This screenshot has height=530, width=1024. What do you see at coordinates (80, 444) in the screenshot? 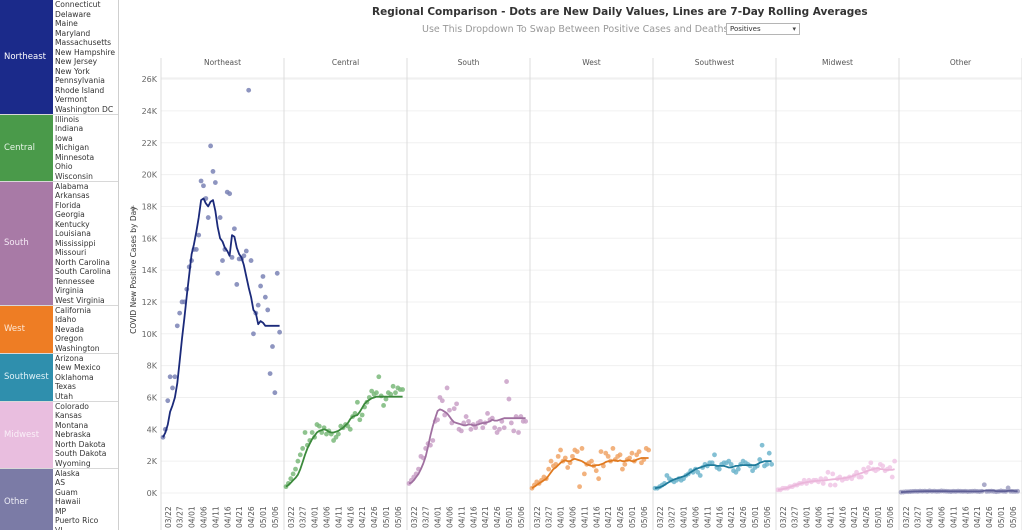
I see `legend-state-item: North Dakota` at bounding box center [80, 444].